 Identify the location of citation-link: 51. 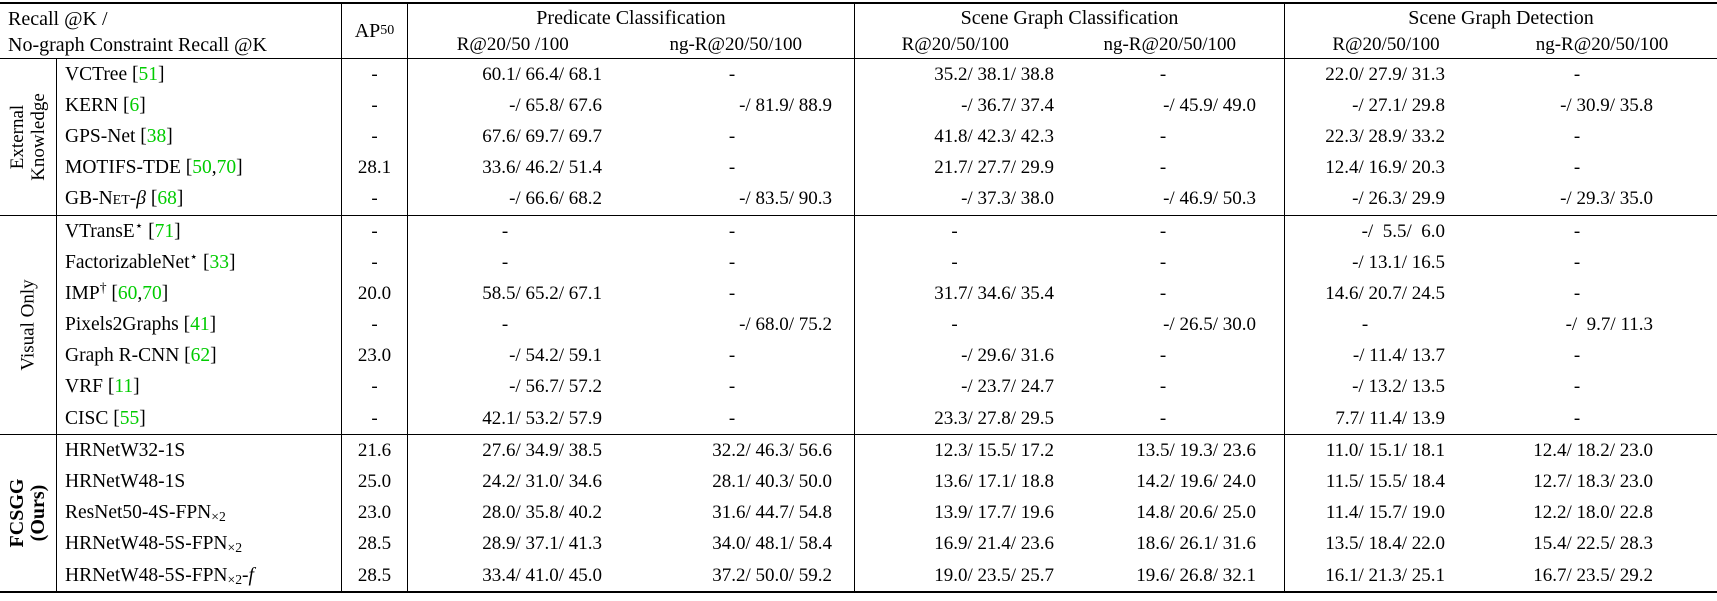
(148, 74).